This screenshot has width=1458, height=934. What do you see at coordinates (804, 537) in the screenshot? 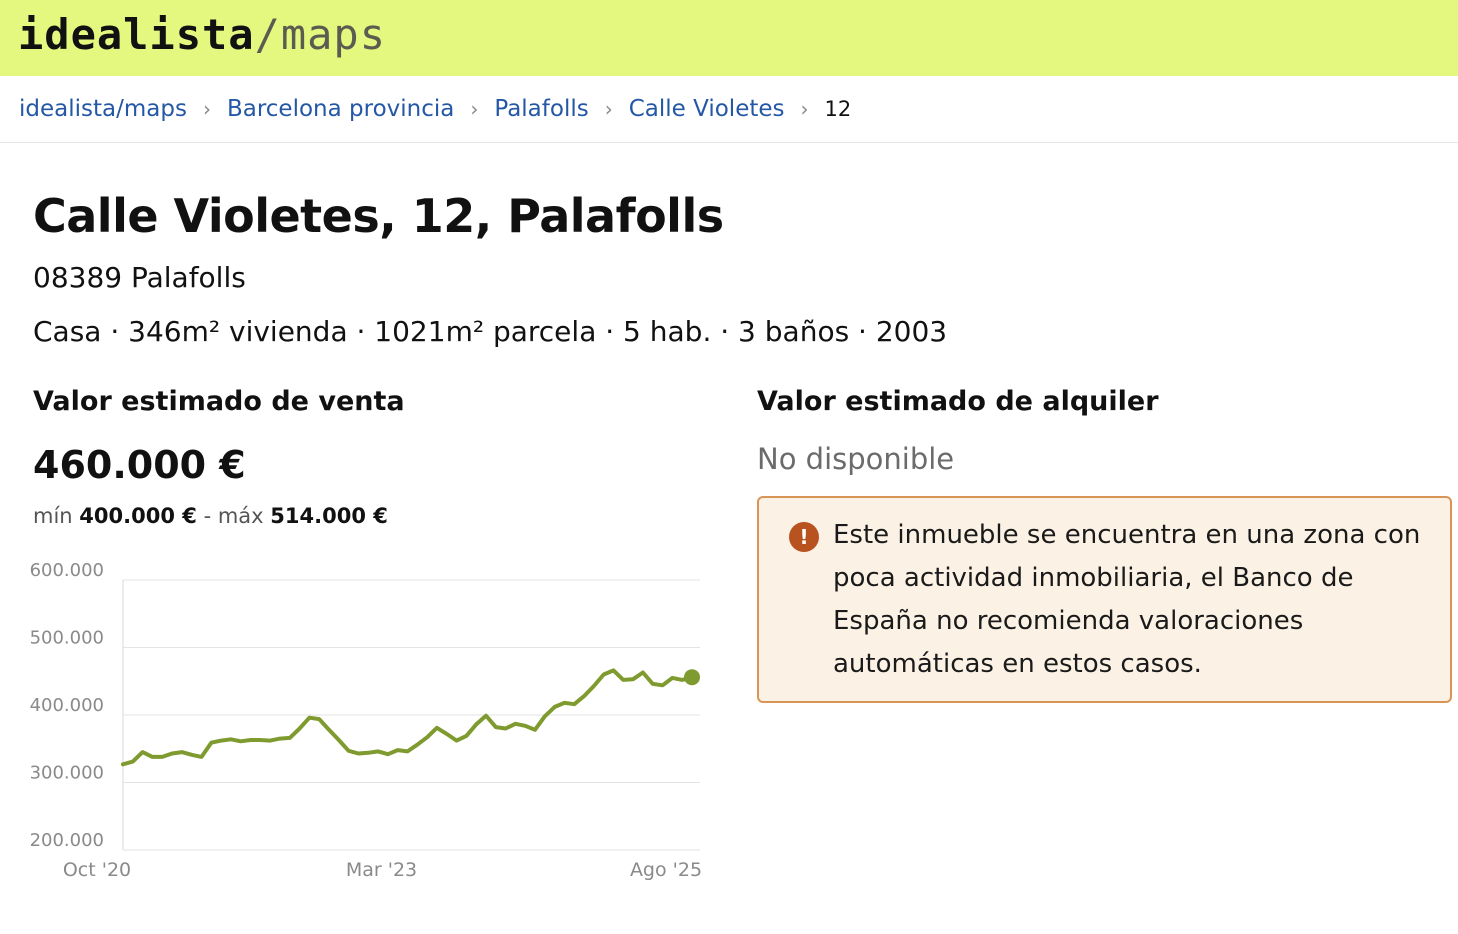
I see `exclamation-icon: !` at bounding box center [804, 537].